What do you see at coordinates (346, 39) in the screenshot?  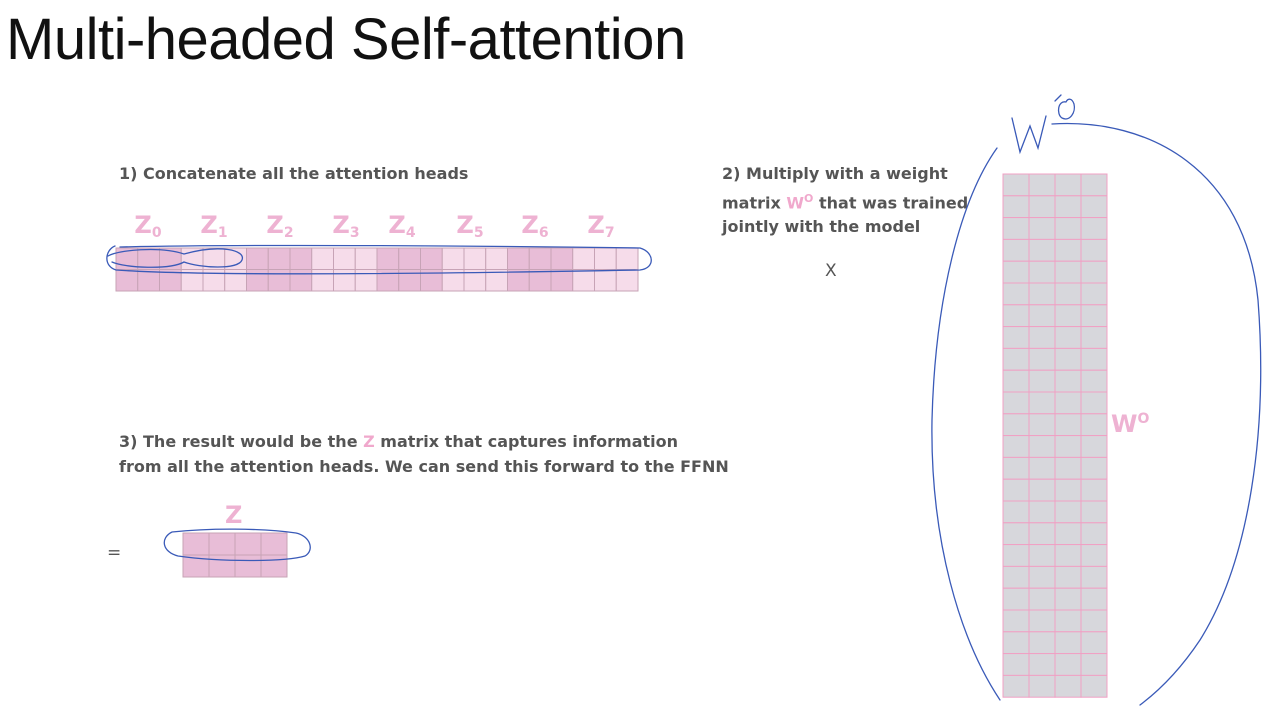 I see `page-title: Multi-headed Self-attention` at bounding box center [346, 39].